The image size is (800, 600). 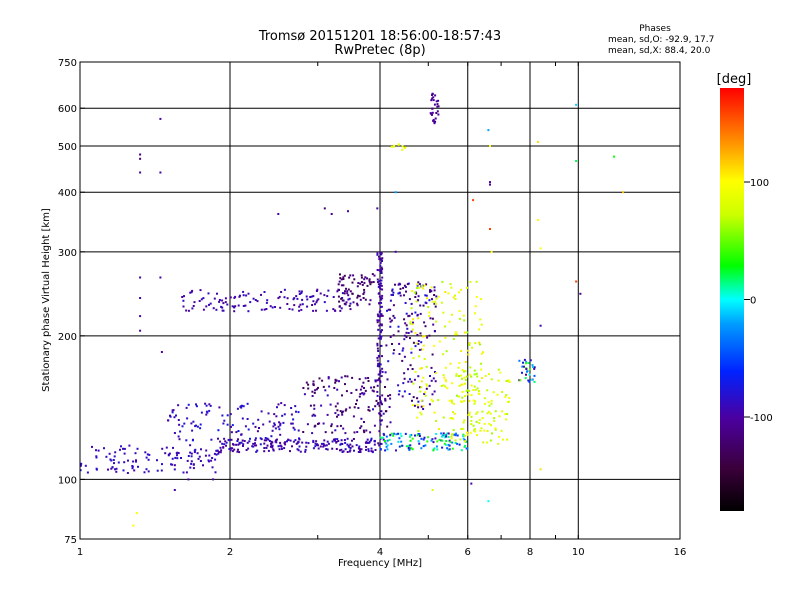 What do you see at coordinates (758, 301) in the screenshot?
I see `colorbar-ticks: -100 0 100` at bounding box center [758, 301].